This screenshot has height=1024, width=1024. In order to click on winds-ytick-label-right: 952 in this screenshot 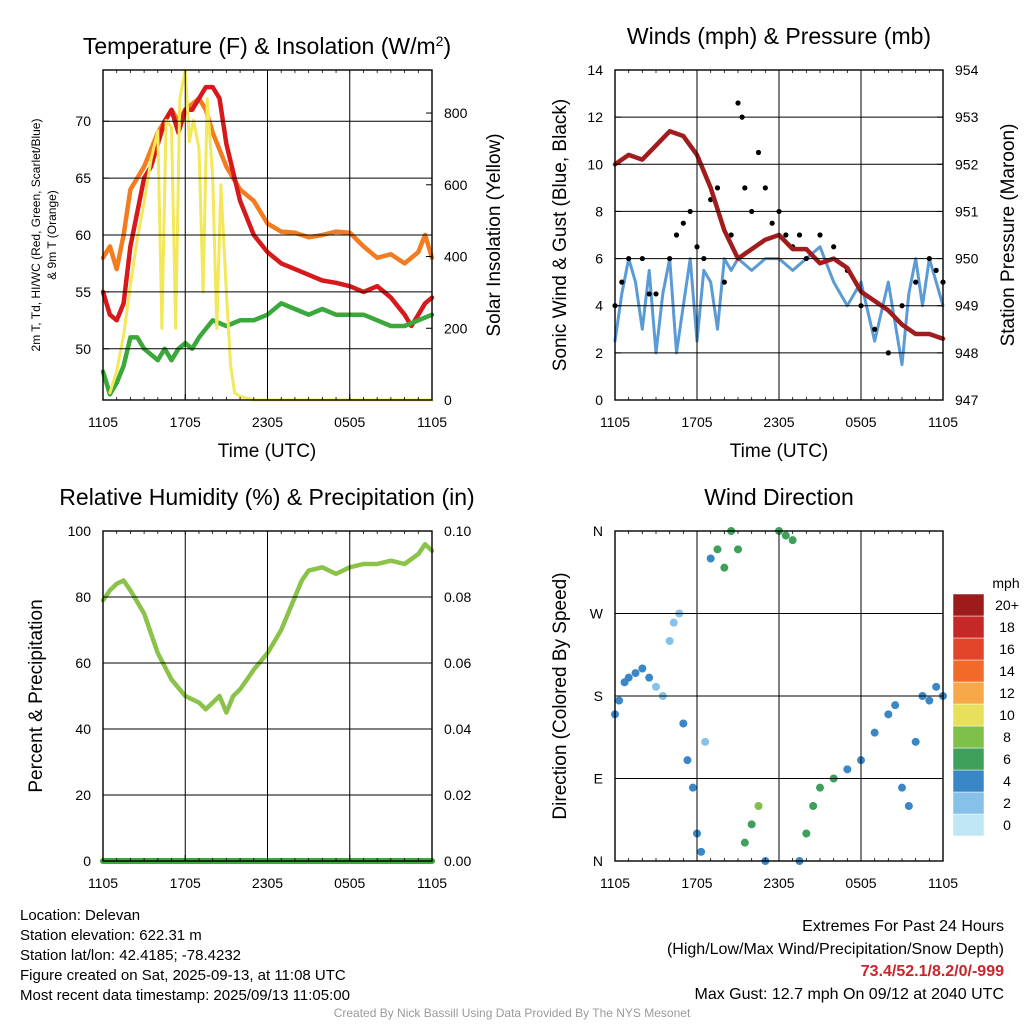, I will do `click(967, 164)`.